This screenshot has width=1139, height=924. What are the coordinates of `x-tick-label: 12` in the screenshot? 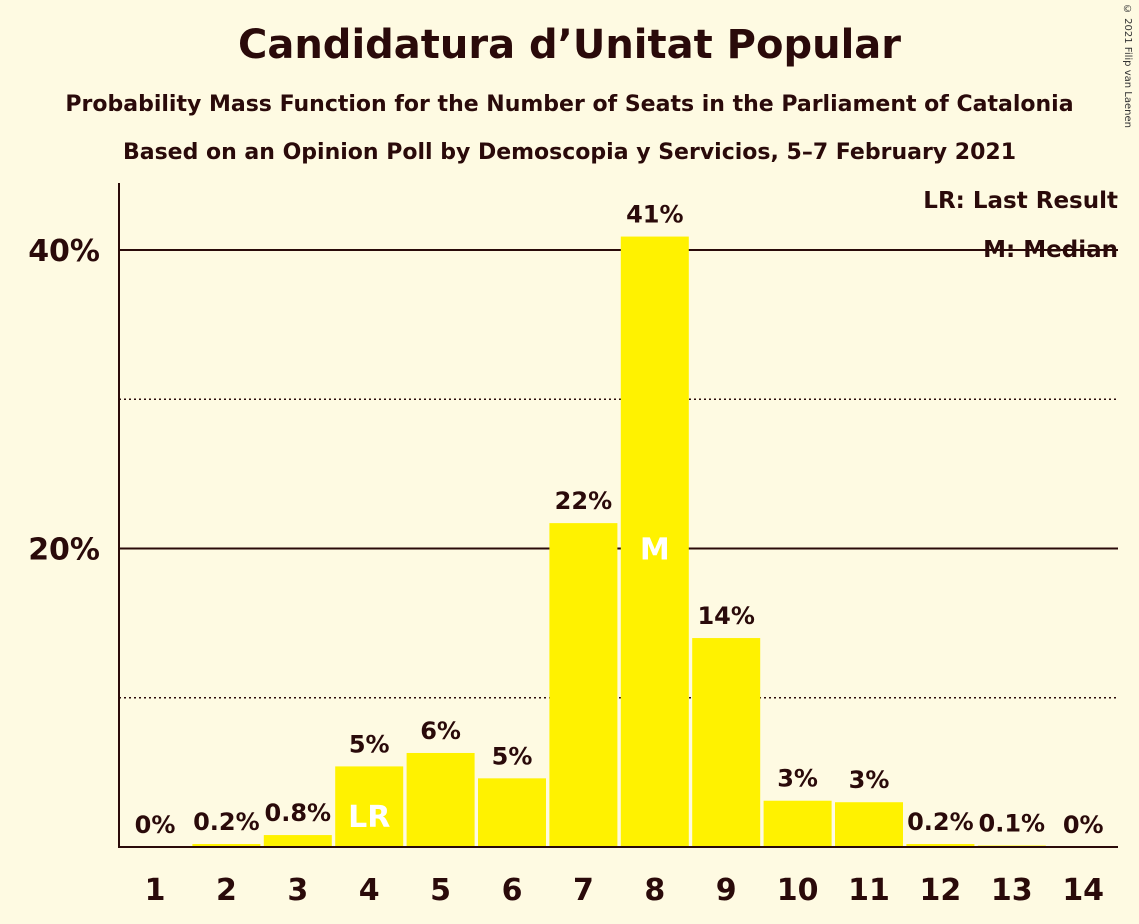 It's located at (941, 890).